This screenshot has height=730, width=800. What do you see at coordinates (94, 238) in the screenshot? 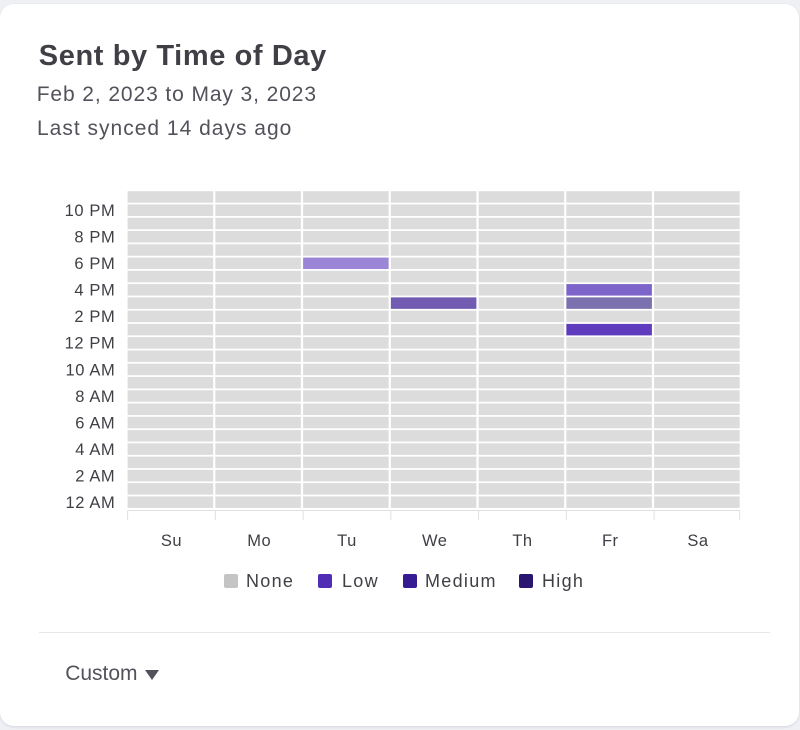
I see `svg-text: 8 PM` at bounding box center [94, 238].